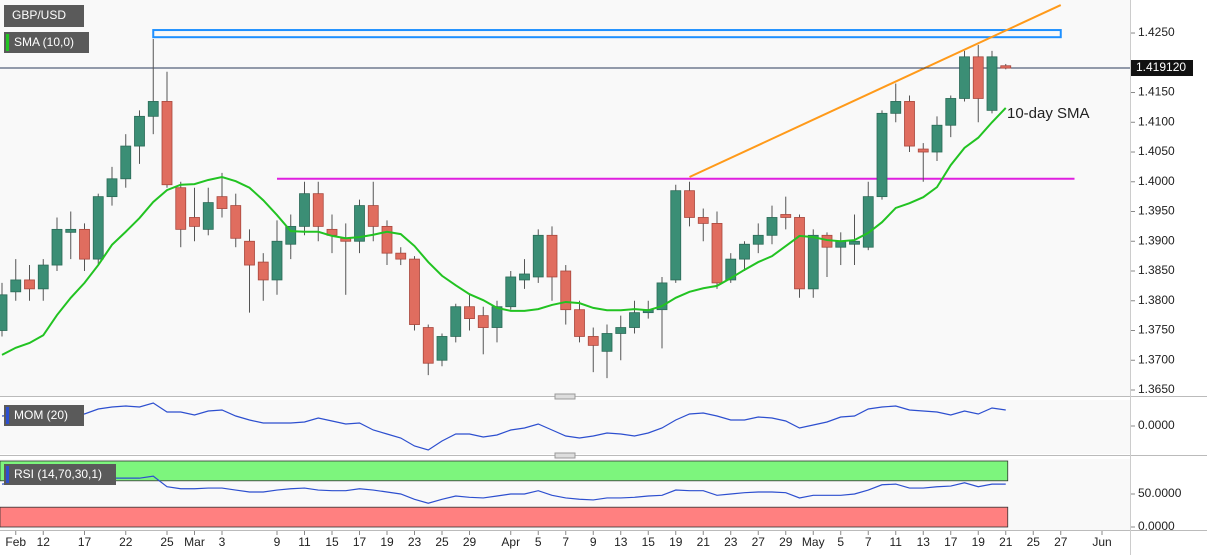  I want to click on x-tick-label: 12, so click(44, 542).